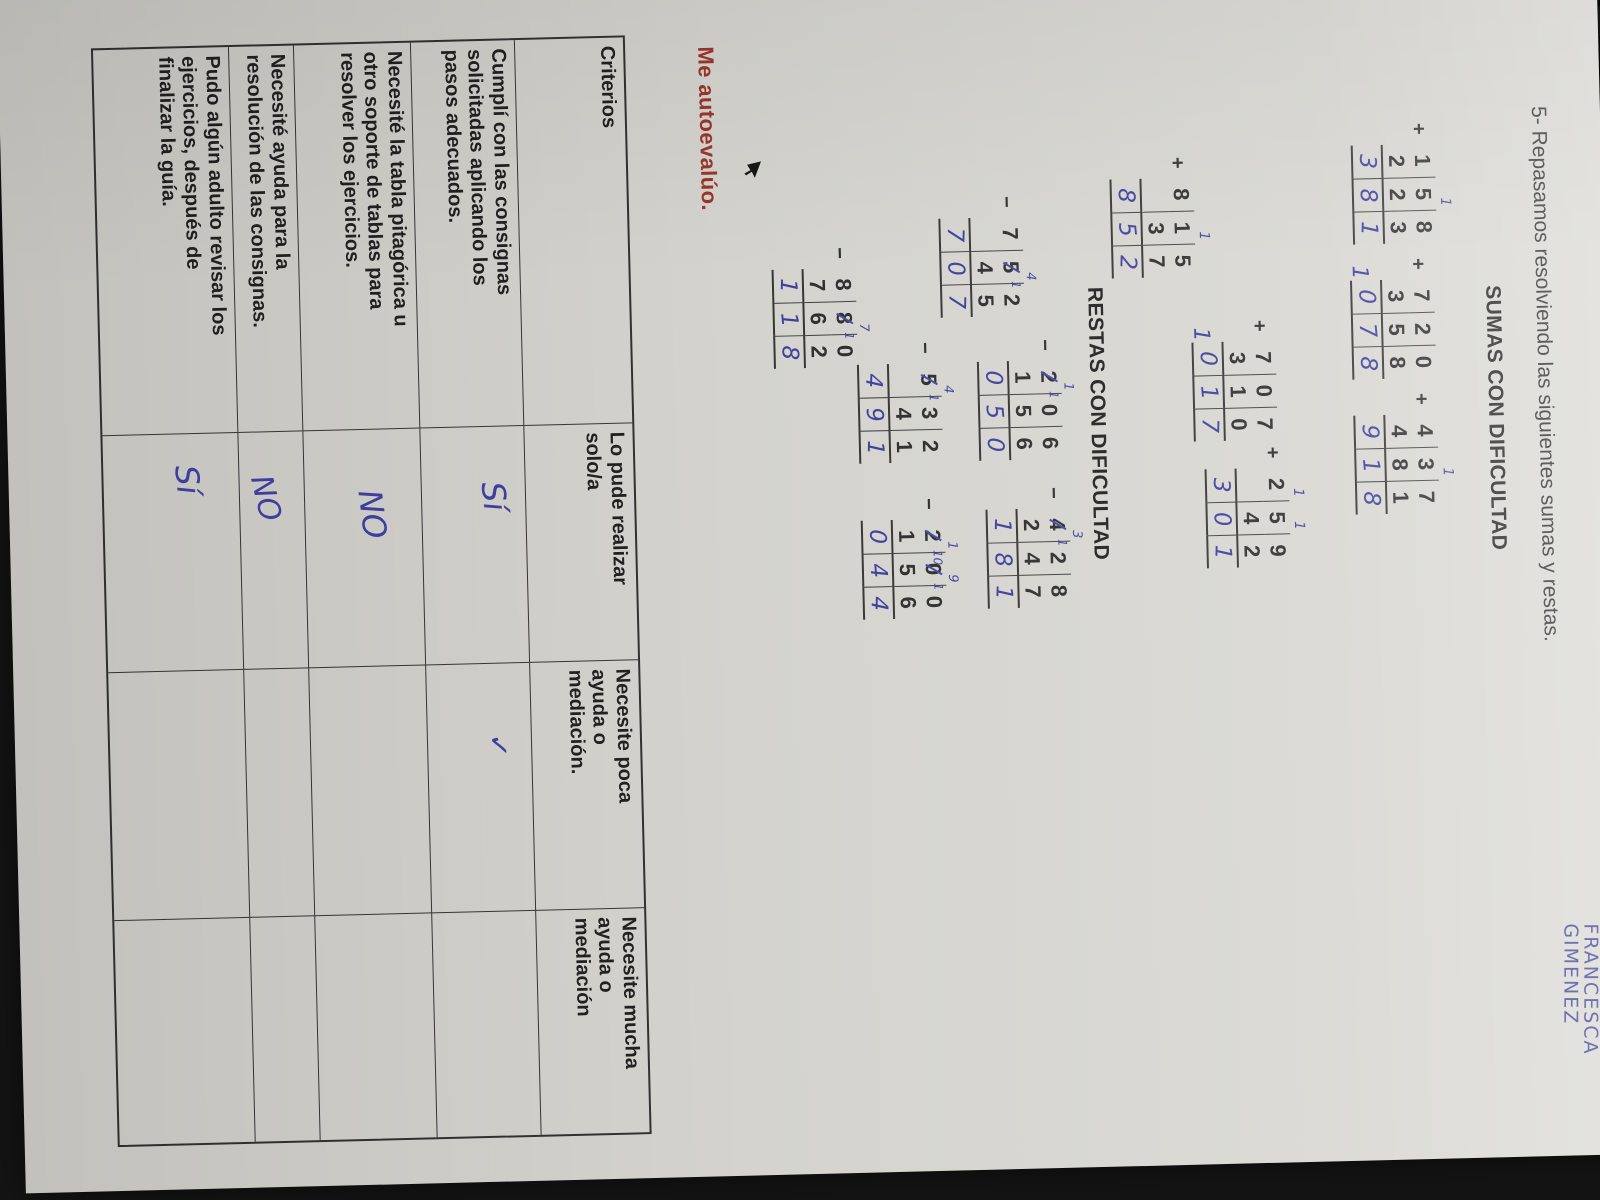  What do you see at coordinates (1098, 423) in the screenshot?
I see `restas-heading: RESTAS CON DIFICULTAD` at bounding box center [1098, 423].